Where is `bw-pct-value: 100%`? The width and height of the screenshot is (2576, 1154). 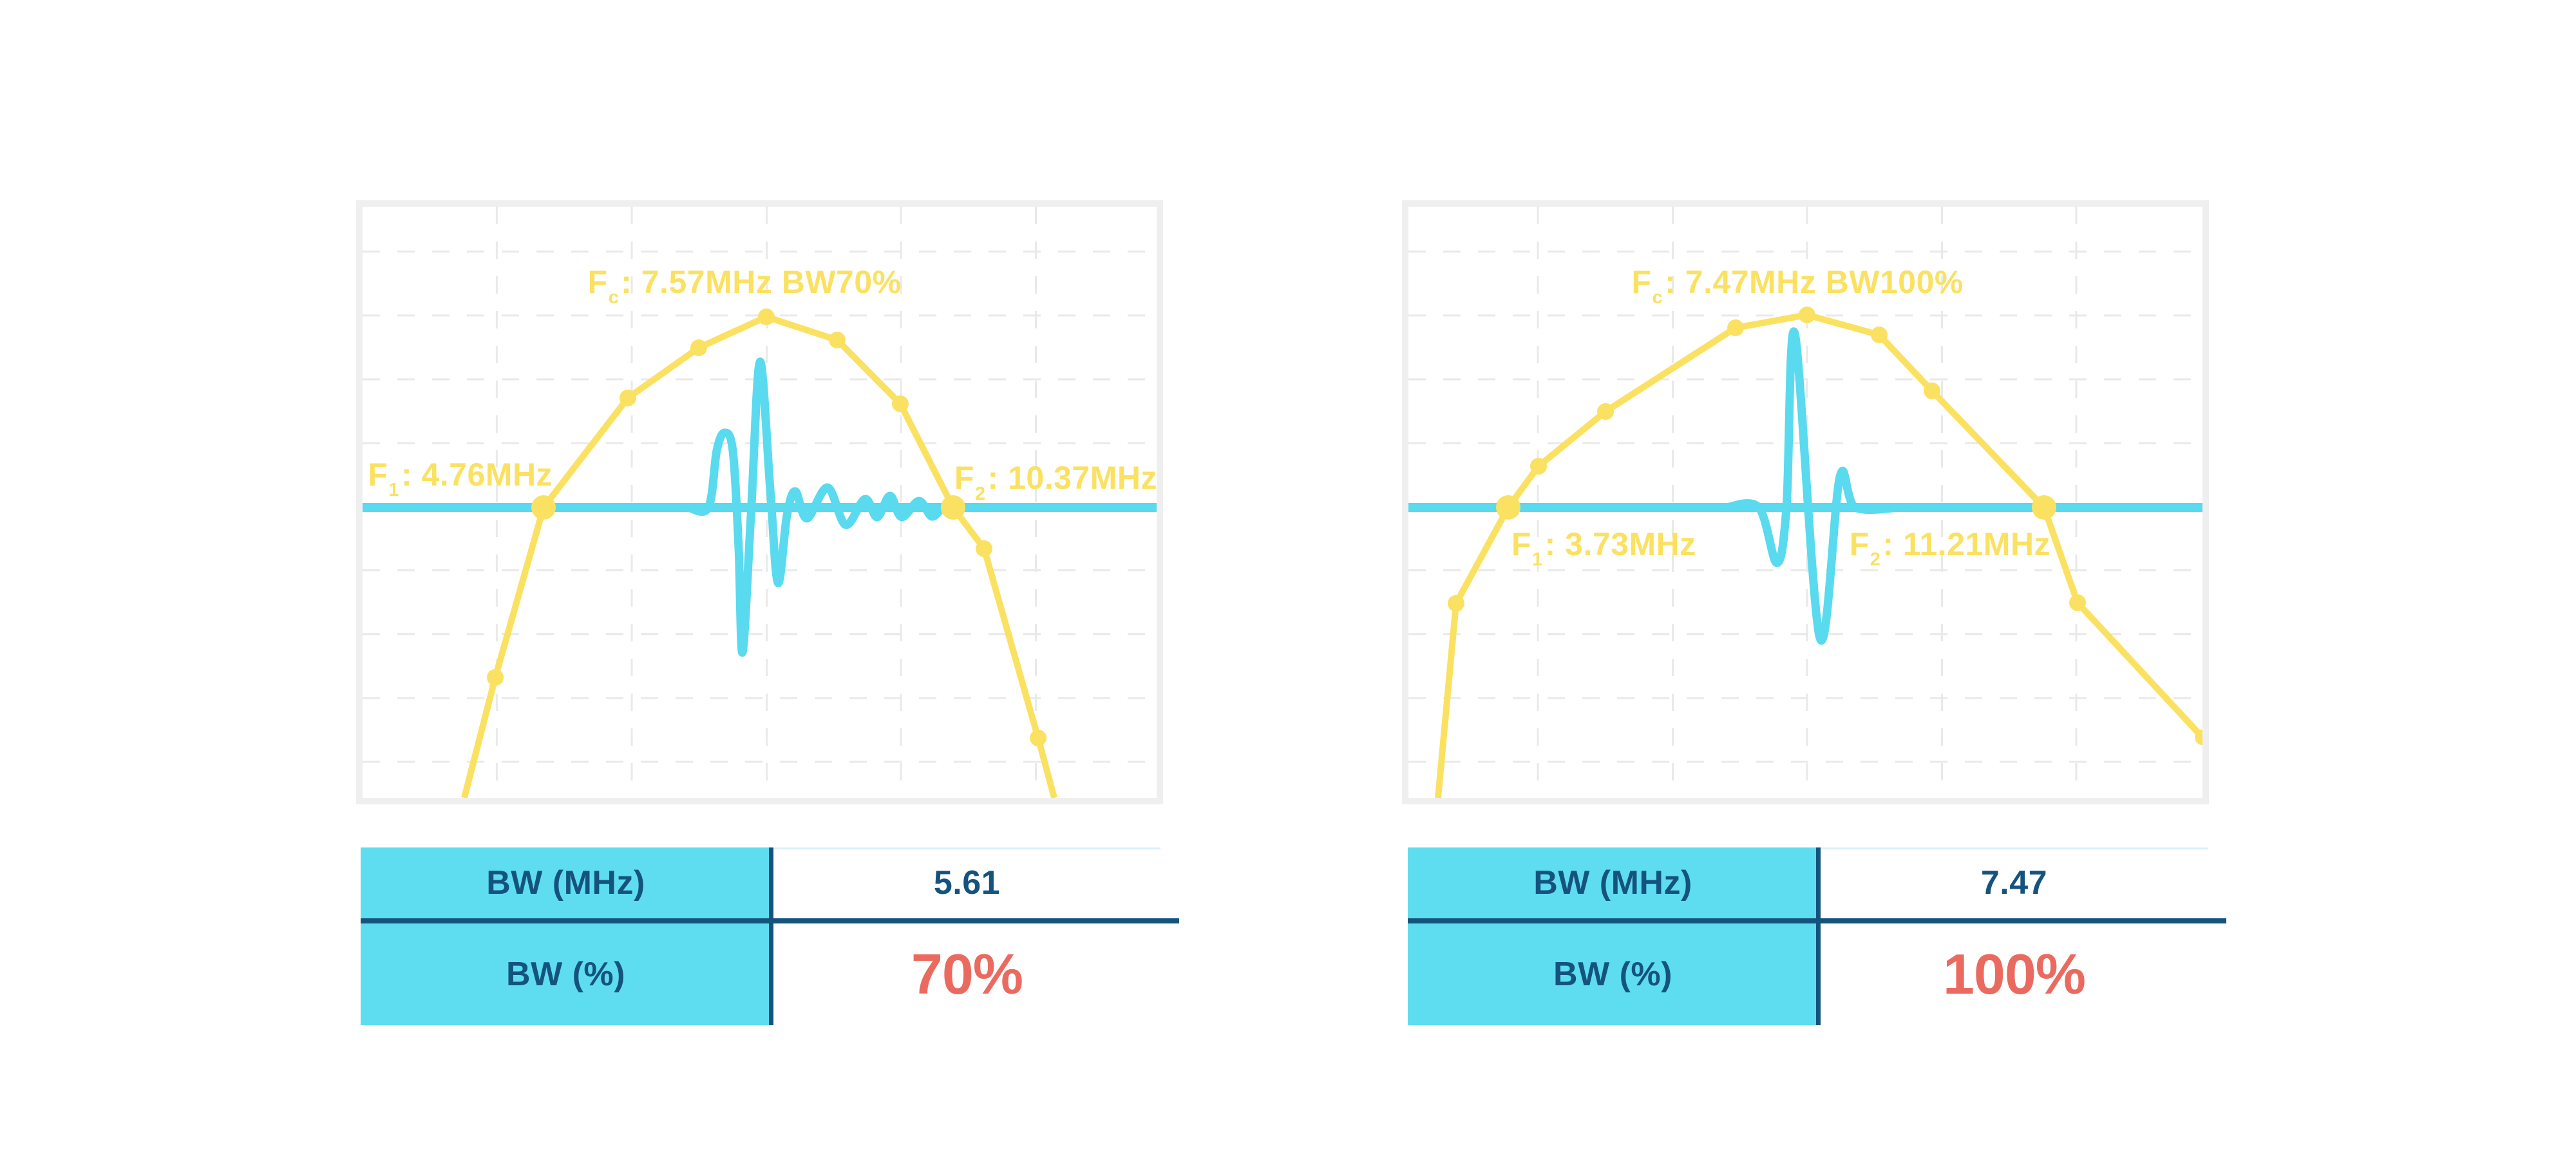 bw-pct-value: 100% is located at coordinates (2014, 974).